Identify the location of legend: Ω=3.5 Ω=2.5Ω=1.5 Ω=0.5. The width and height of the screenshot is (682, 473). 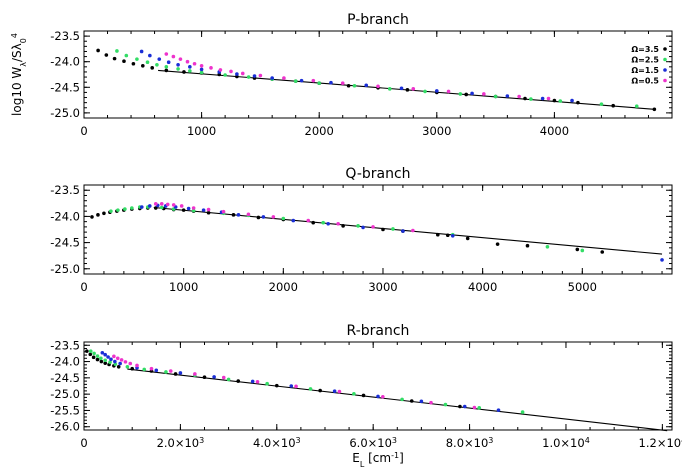
(649, 65).